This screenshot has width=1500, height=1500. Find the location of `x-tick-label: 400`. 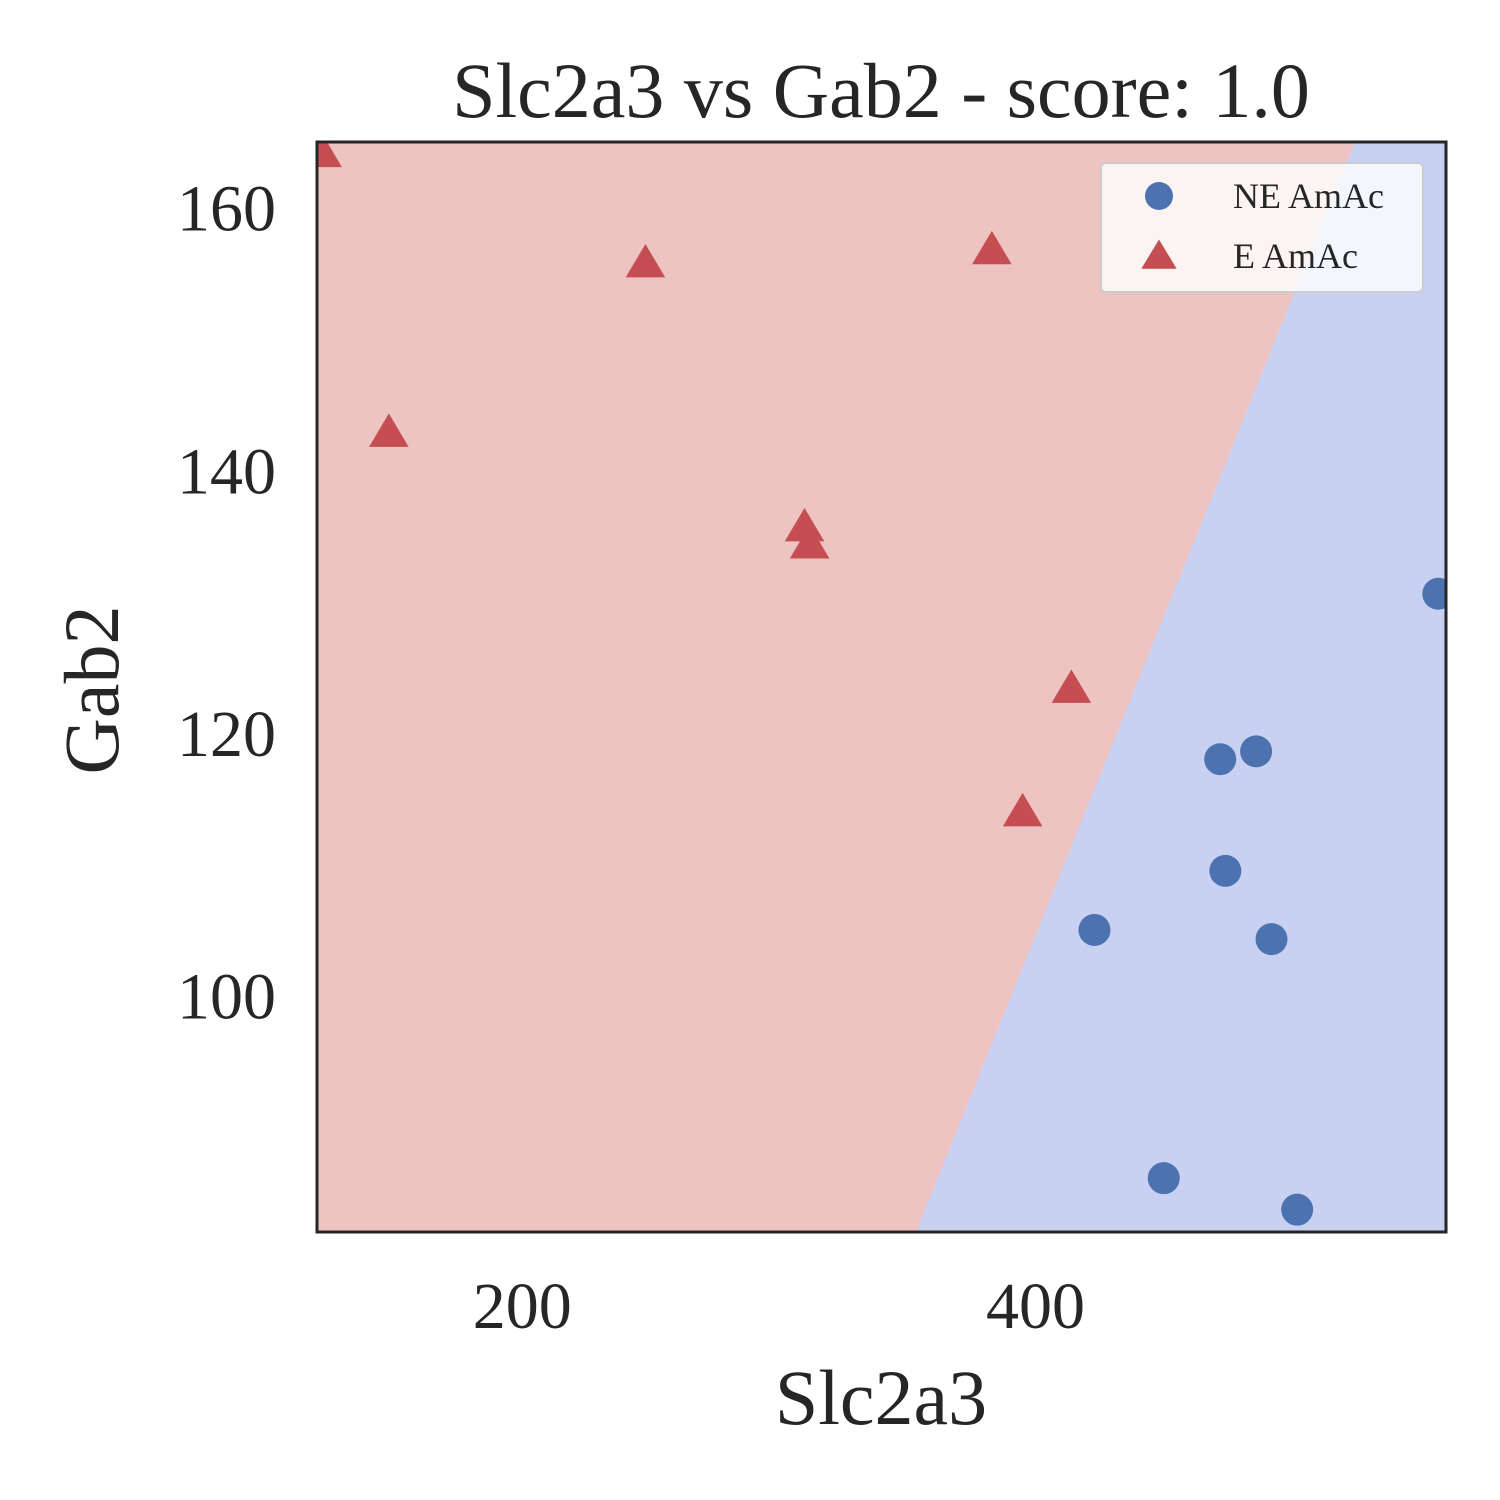

x-tick-label: 400 is located at coordinates (1035, 1306).